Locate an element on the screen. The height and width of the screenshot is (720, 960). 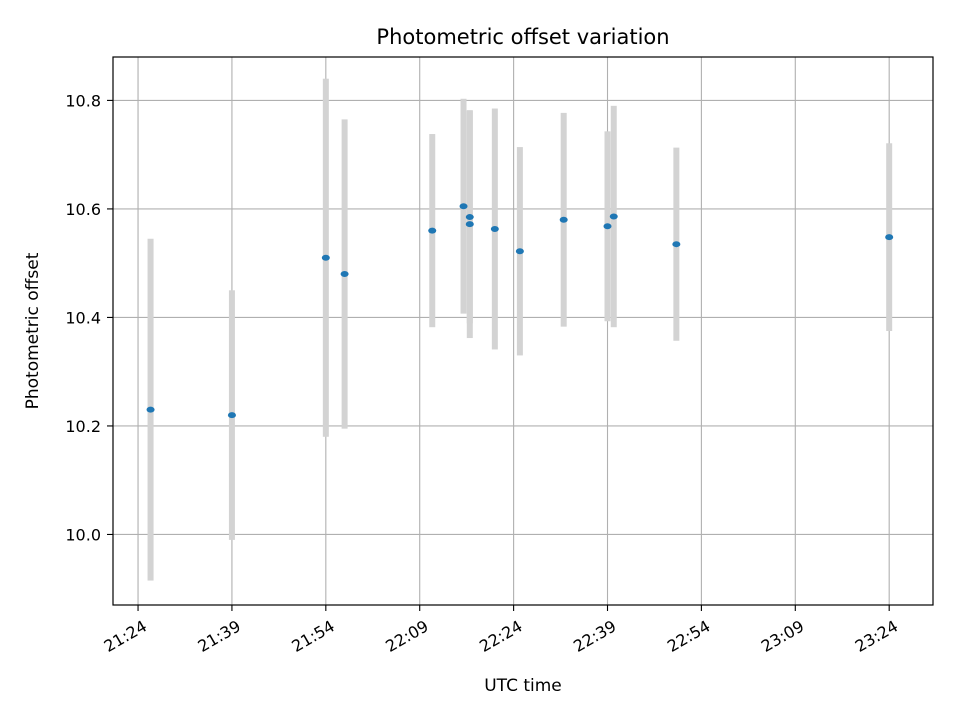
y-tick-label: 10.4 is located at coordinates (83, 317).